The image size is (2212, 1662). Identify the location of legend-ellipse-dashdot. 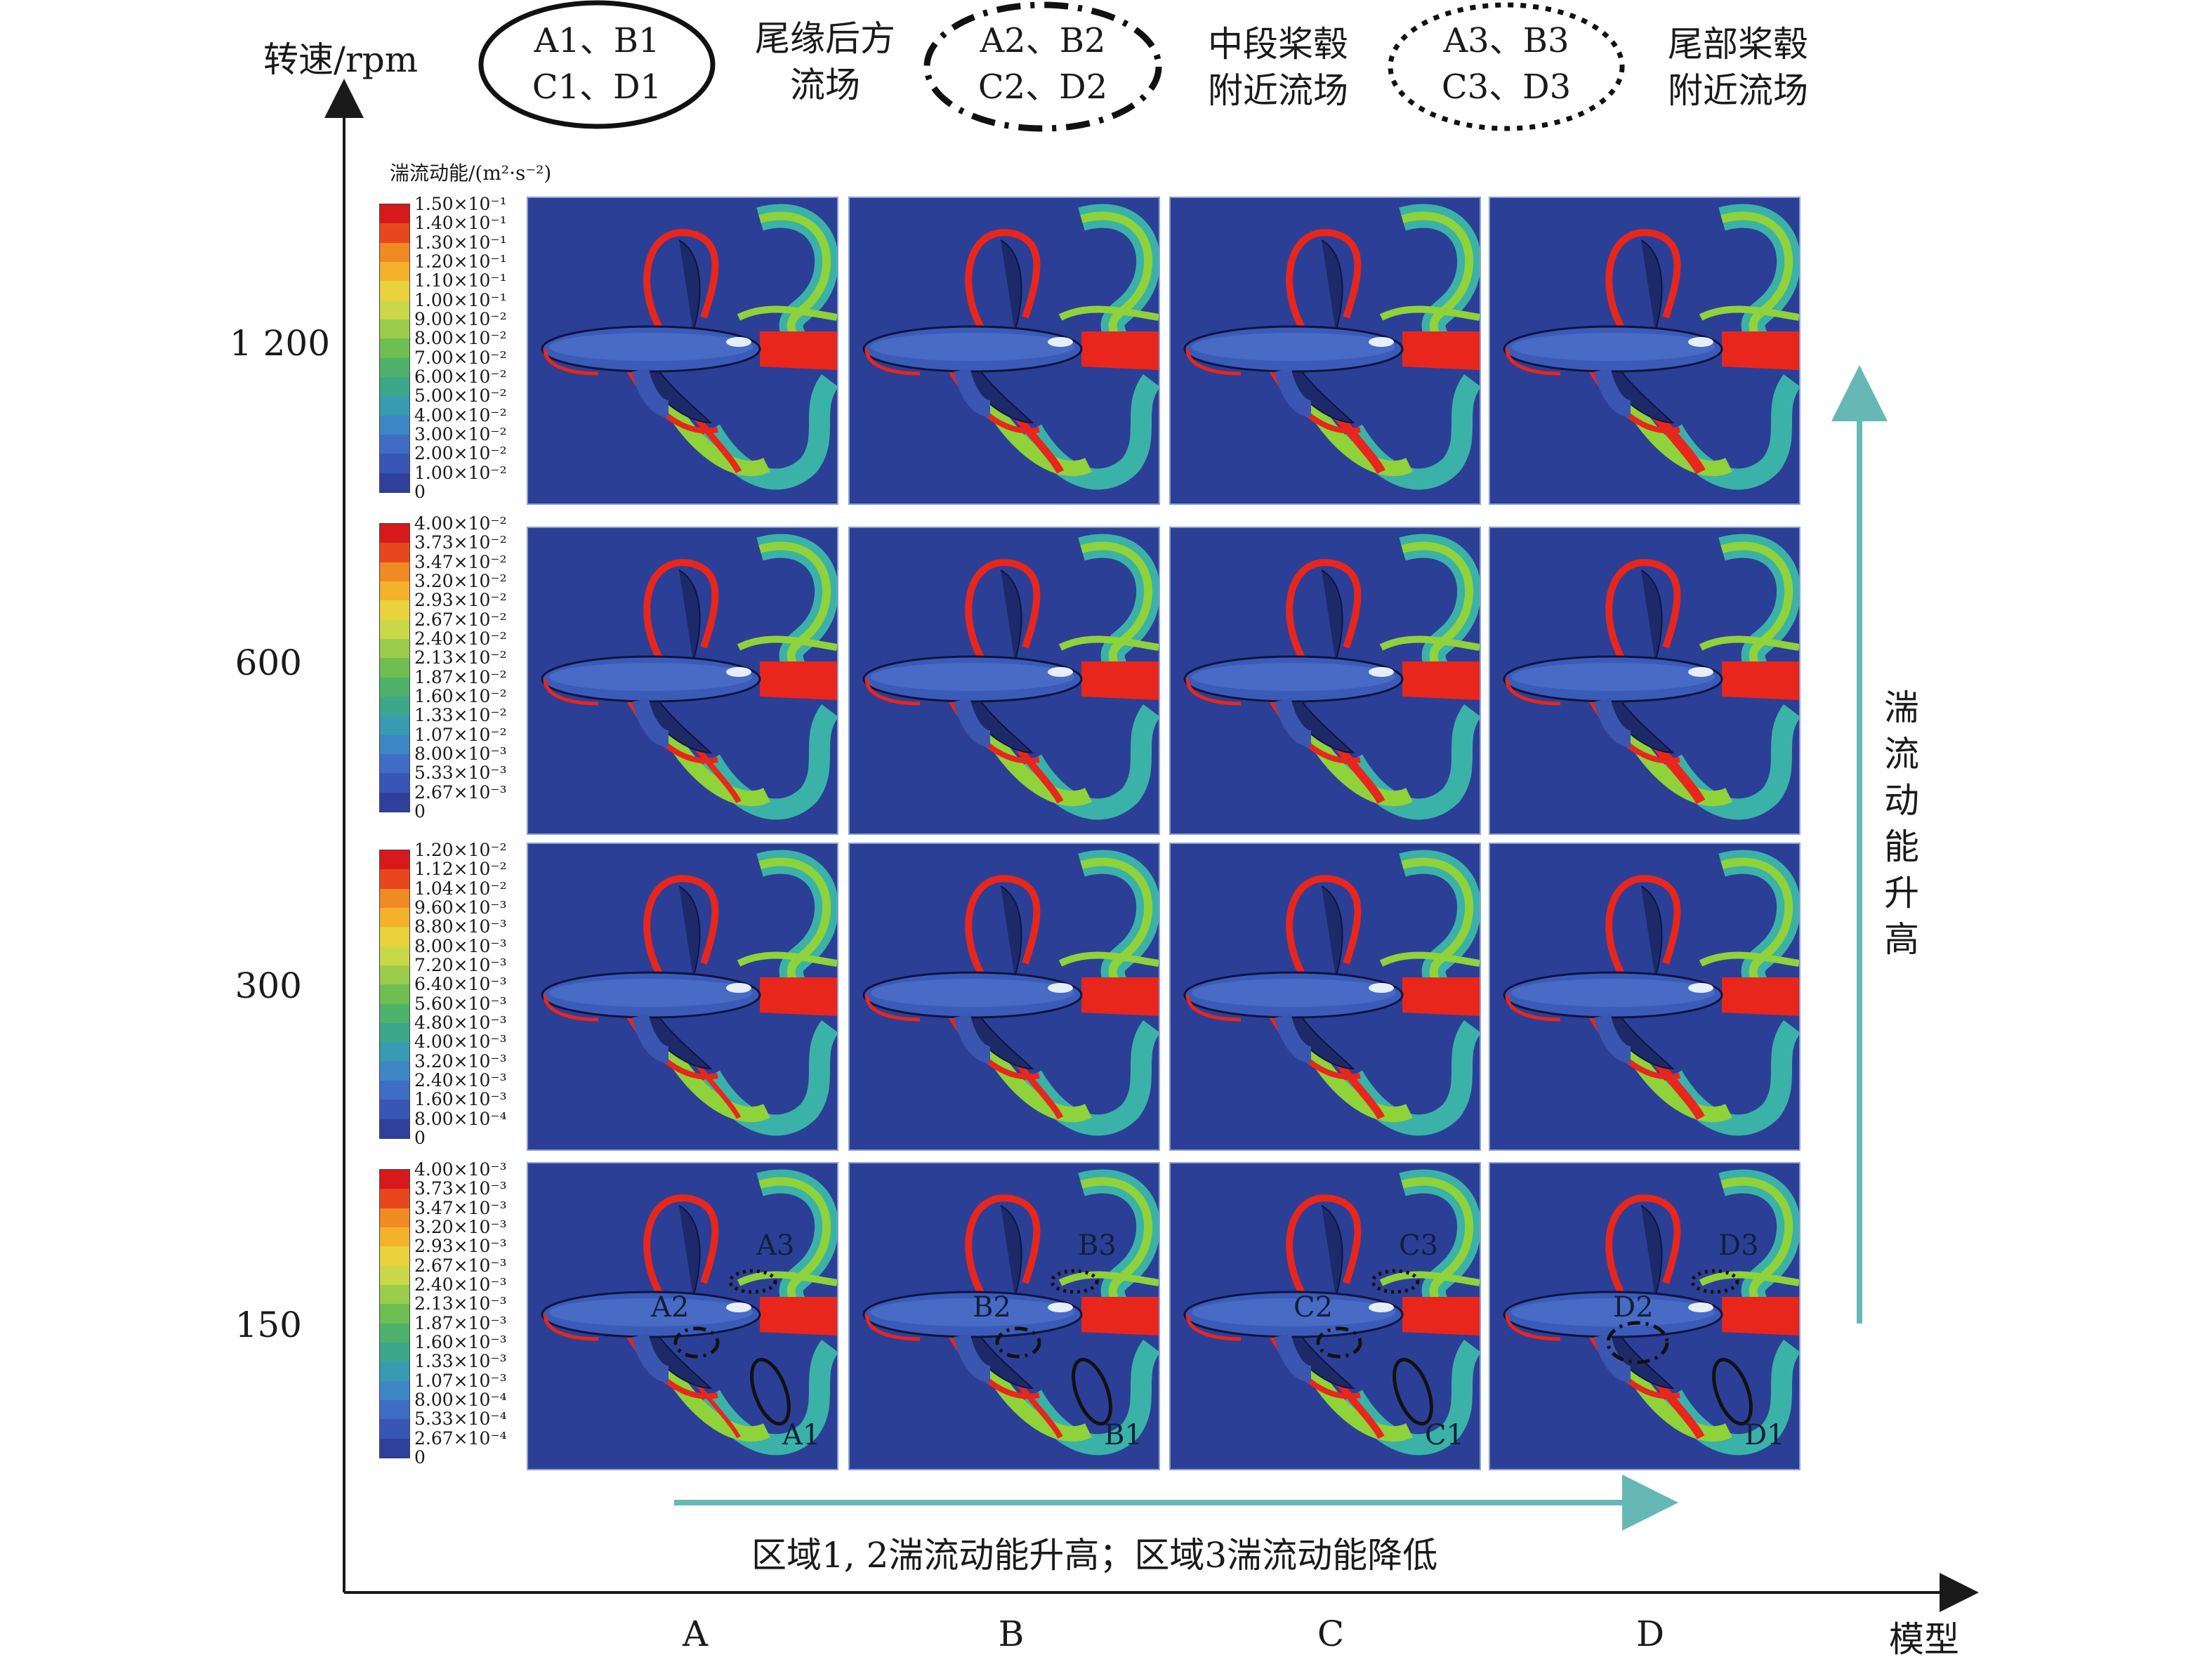
(1042, 66).